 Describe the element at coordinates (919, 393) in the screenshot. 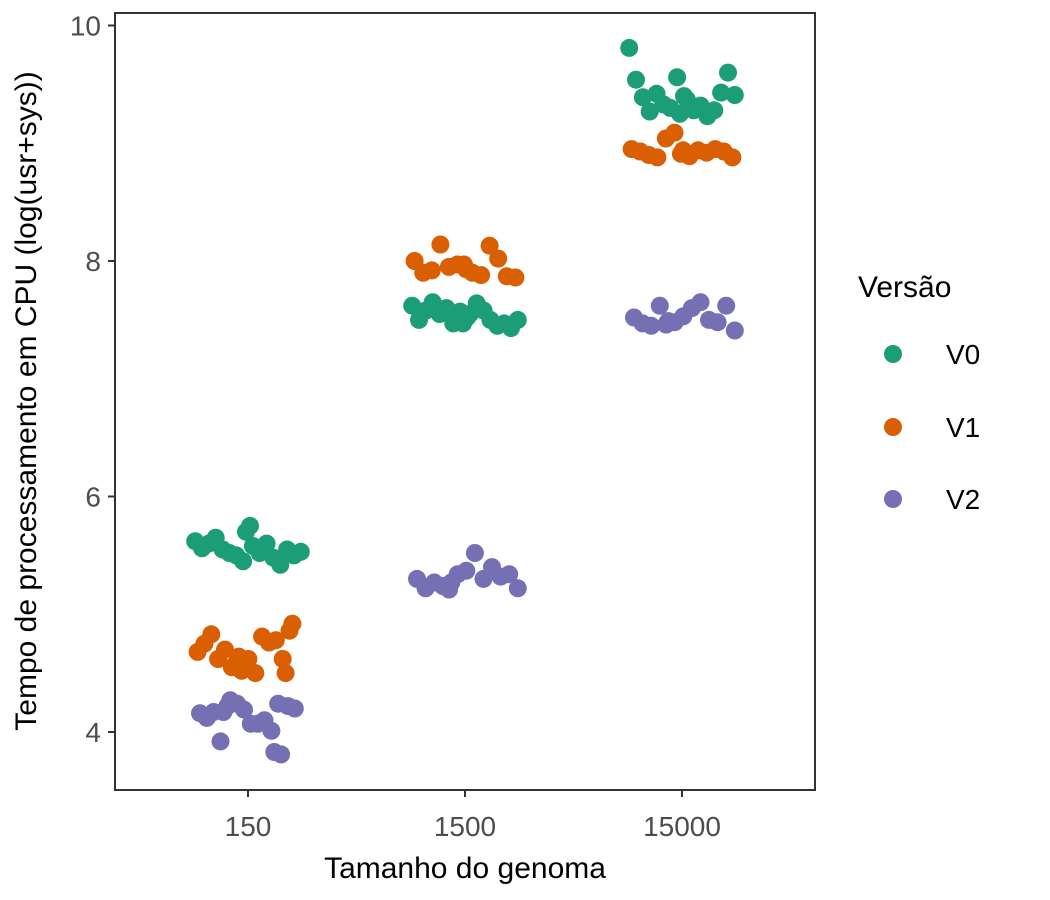

I see `legend: Versão V0 V1 V2` at that location.